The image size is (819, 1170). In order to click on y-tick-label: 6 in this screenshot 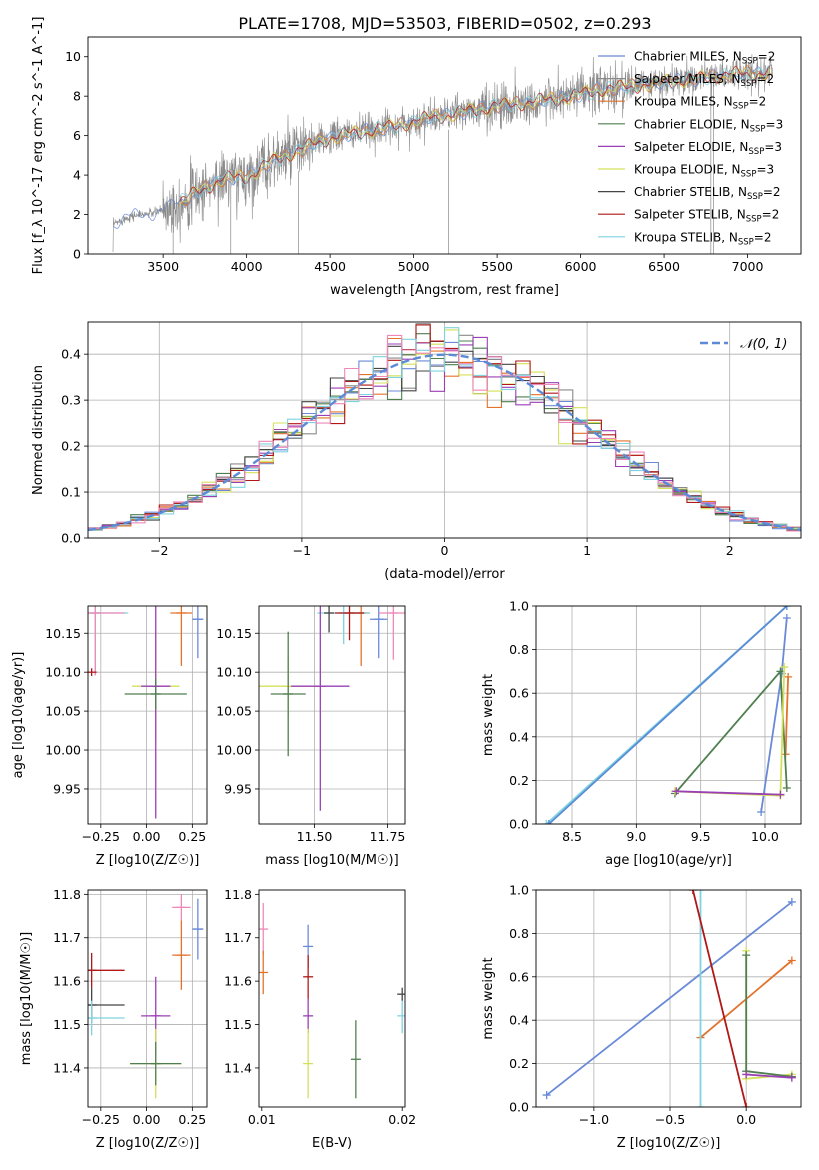, I will do `click(77, 135)`.